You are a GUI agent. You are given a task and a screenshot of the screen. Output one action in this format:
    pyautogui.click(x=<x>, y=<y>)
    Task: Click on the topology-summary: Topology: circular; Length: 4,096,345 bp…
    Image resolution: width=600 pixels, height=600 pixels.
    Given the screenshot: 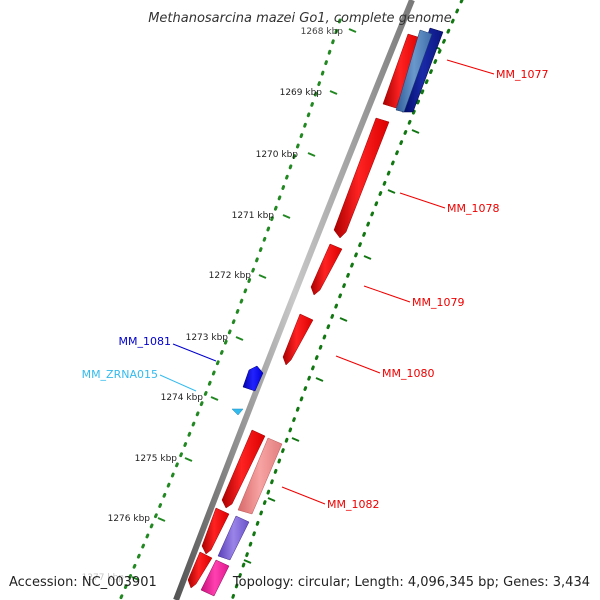 What is the action you would take?
    pyautogui.click(x=411, y=582)
    